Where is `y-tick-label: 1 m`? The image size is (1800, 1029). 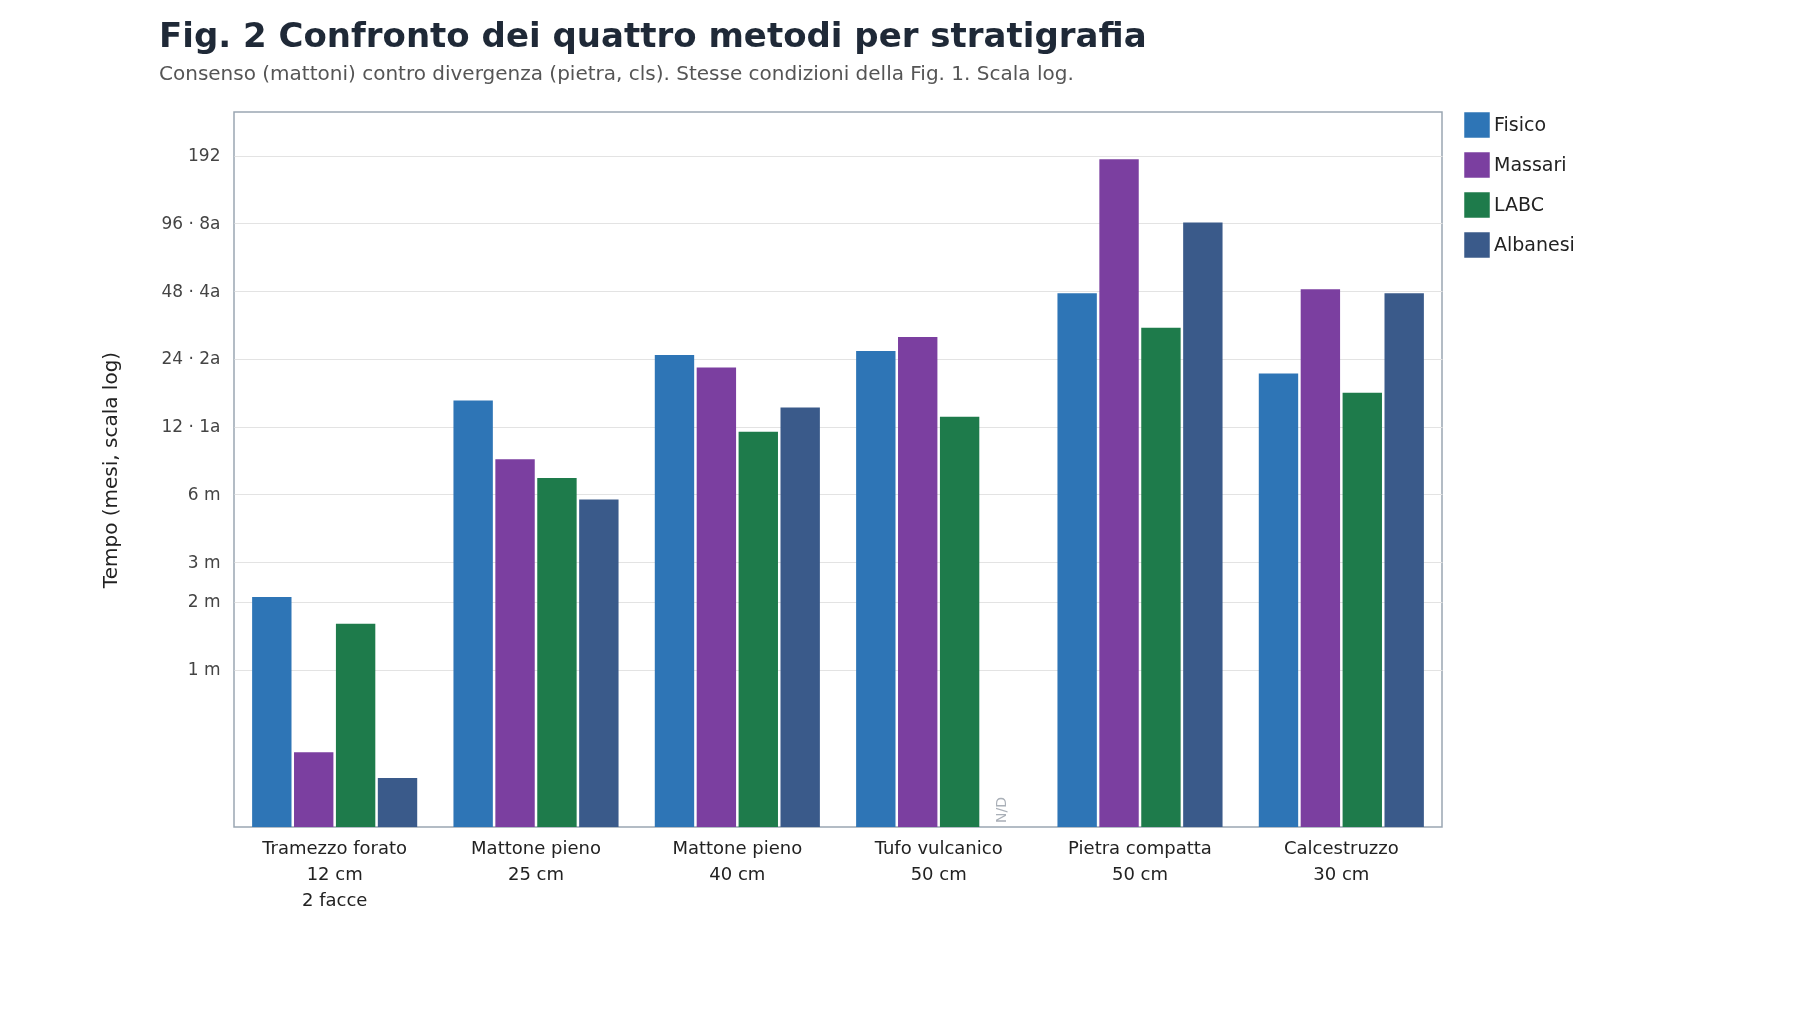 y-tick-label: 1 m is located at coordinates (204, 669).